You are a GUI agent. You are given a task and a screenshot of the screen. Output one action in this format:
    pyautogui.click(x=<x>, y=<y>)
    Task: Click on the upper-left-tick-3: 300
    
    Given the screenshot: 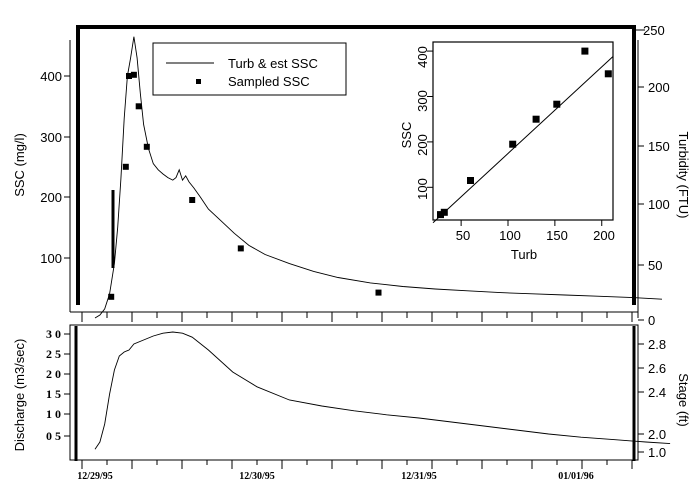 What is the action you would take?
    pyautogui.click(x=51, y=137)
    